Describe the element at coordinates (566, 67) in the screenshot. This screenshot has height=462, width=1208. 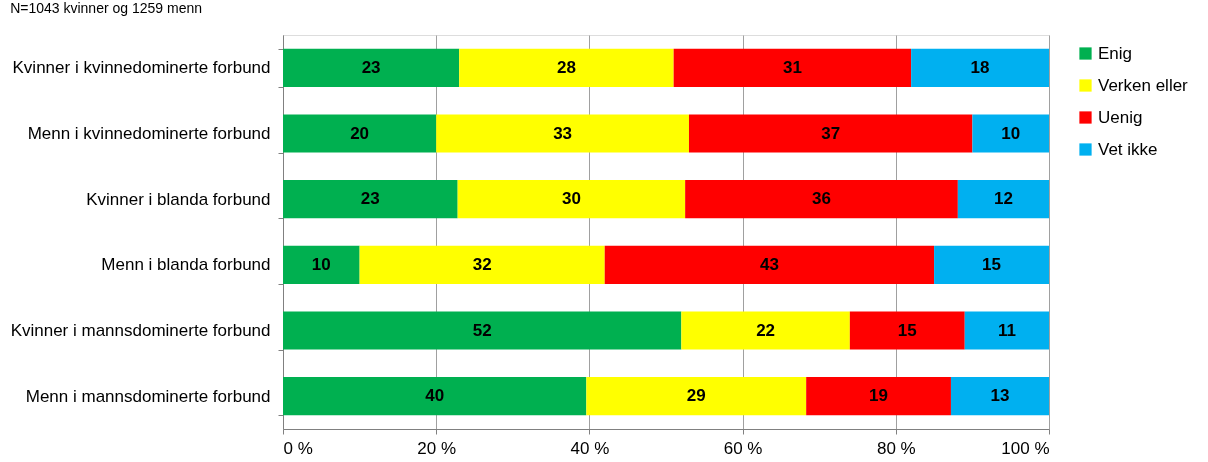
I see `data-label: 28` at that location.